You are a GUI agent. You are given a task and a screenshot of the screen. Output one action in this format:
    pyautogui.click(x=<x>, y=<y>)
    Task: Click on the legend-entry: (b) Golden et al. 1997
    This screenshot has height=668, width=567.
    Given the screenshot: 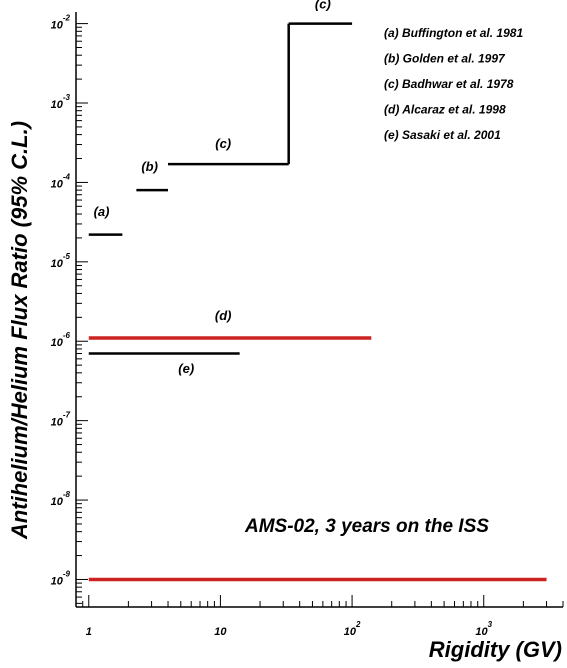 What is the action you would take?
    pyautogui.click(x=445, y=59)
    